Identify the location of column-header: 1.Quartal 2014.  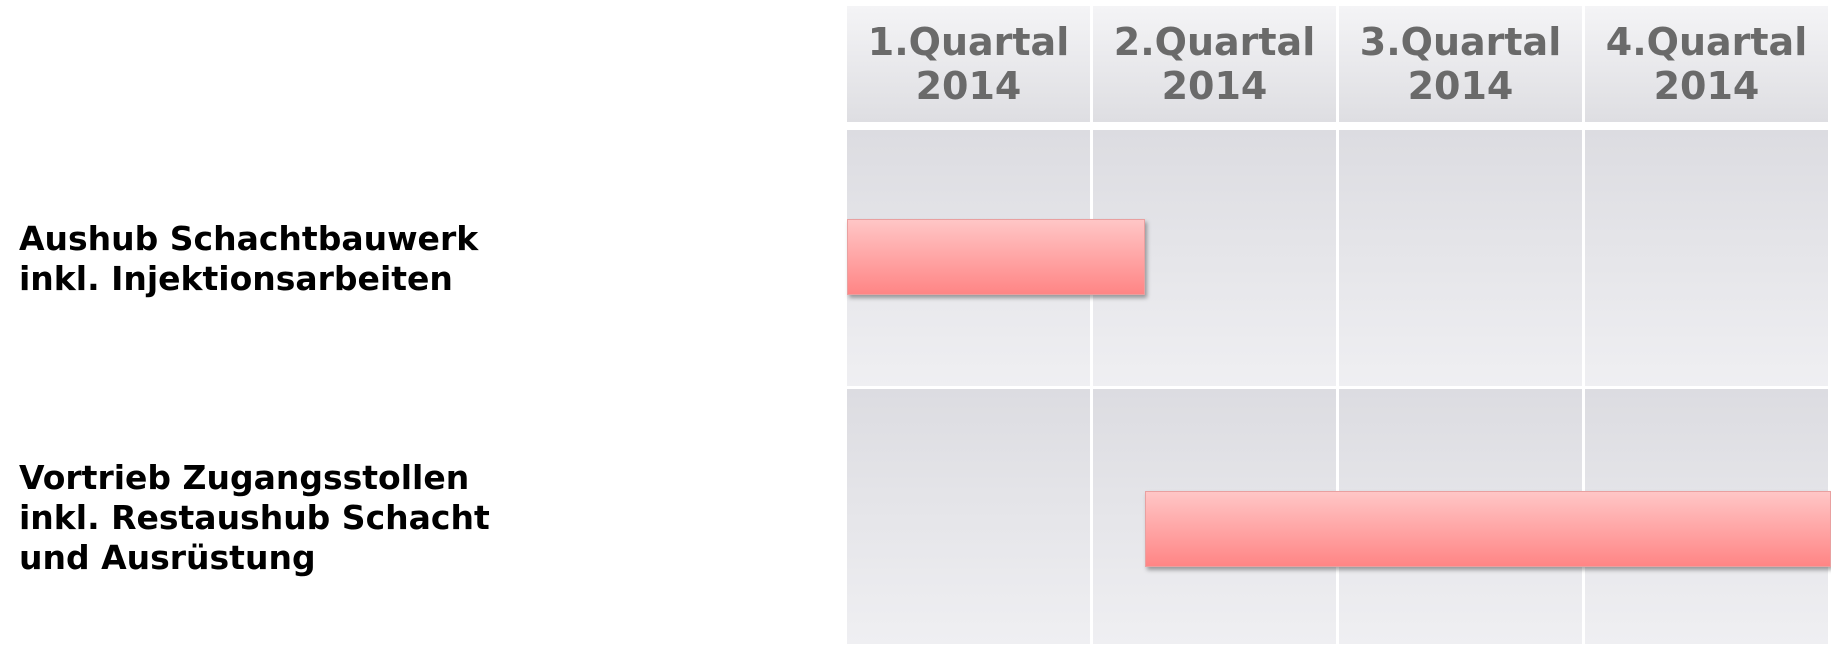
(968, 64).